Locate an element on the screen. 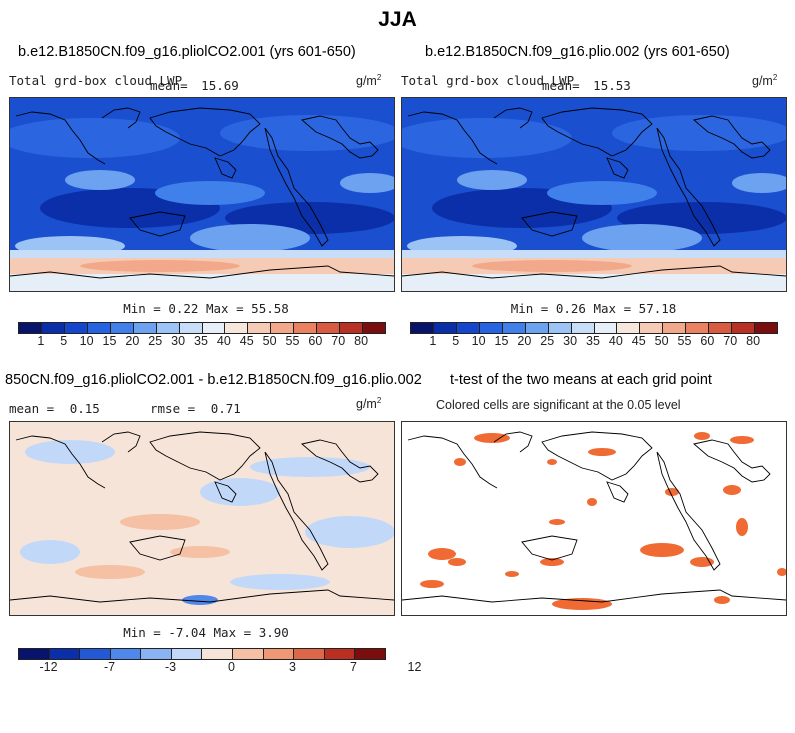 The image size is (795, 733). mean-value-top-left: 15.69 is located at coordinates (220, 85).